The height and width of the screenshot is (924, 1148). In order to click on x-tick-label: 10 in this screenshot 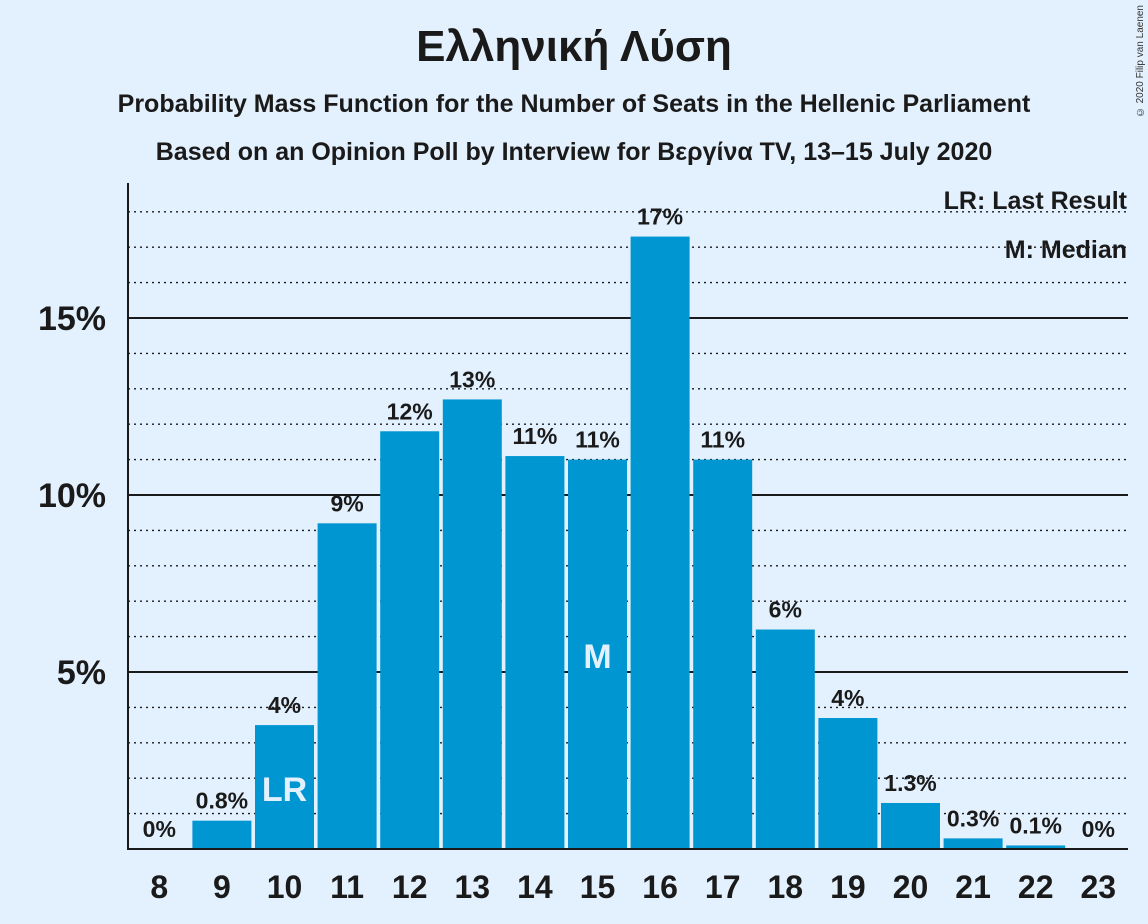, I will do `click(285, 887)`.